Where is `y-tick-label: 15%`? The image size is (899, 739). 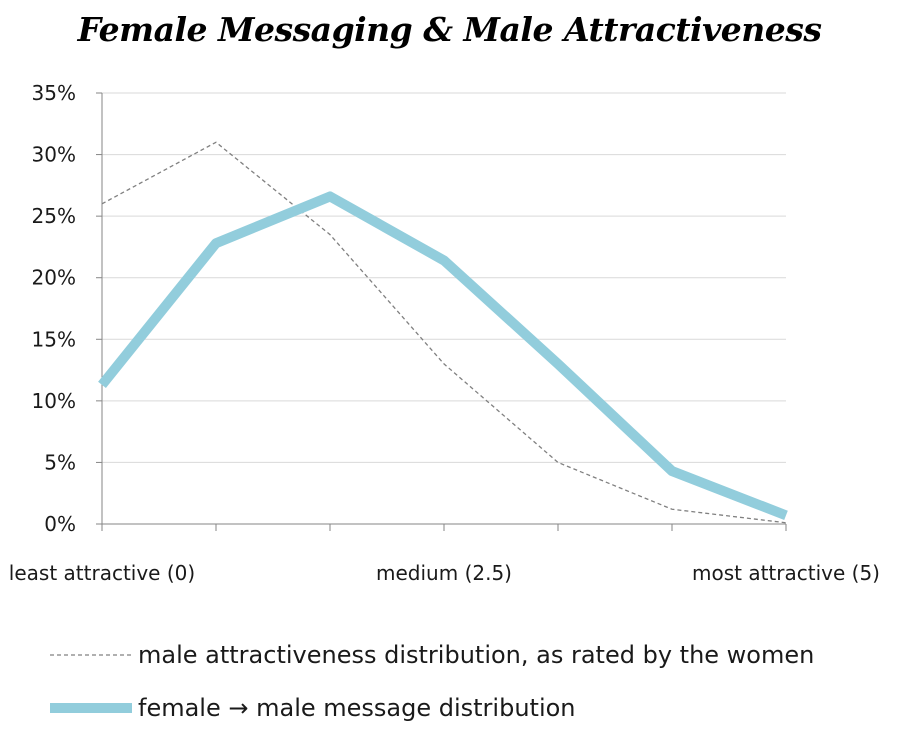 y-tick-label: 15% is located at coordinates (54, 339).